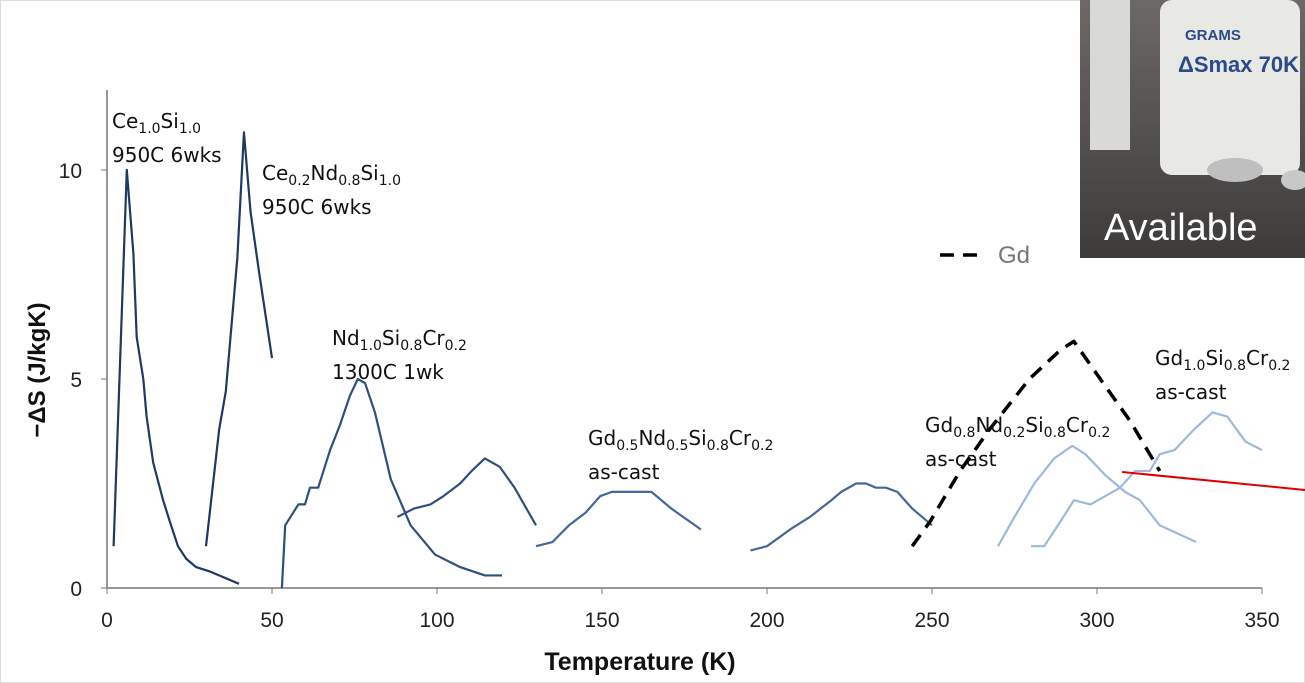  Describe the element at coordinates (601, 620) in the screenshot. I see `x-tick-label: 150` at that location.